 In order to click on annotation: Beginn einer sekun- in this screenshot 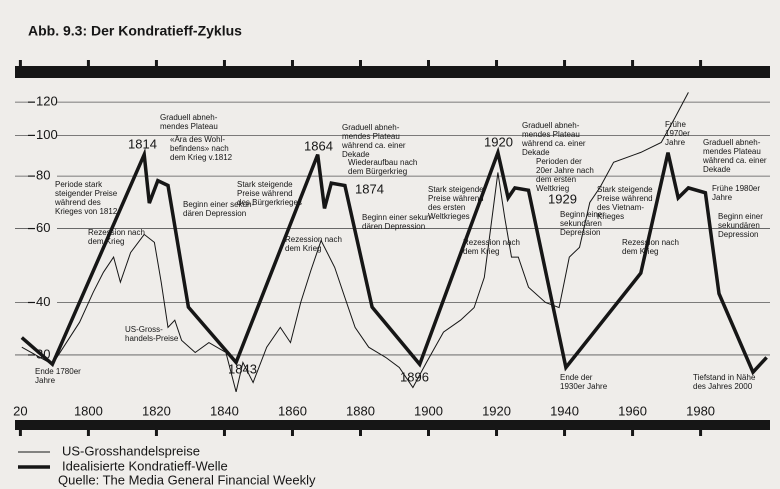, I will do `click(218, 204)`.